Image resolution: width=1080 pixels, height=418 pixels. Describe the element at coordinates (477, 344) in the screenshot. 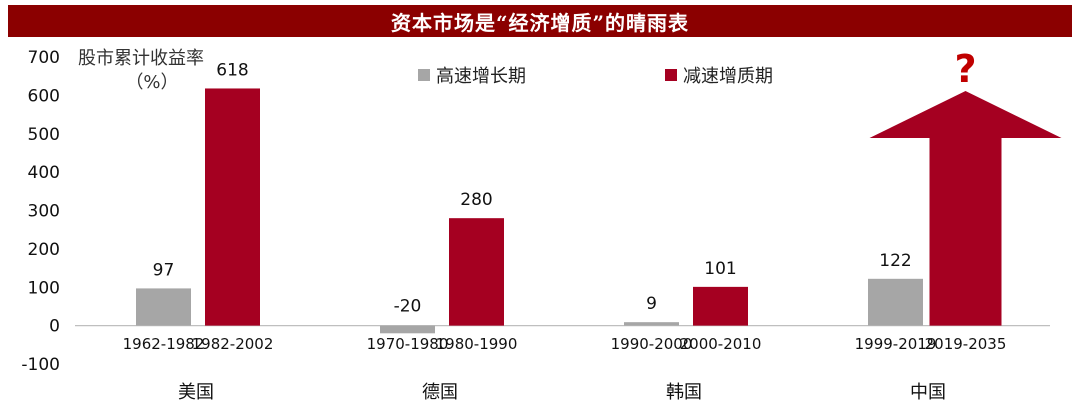

I see `x-tick-label: 1980-1990` at that location.